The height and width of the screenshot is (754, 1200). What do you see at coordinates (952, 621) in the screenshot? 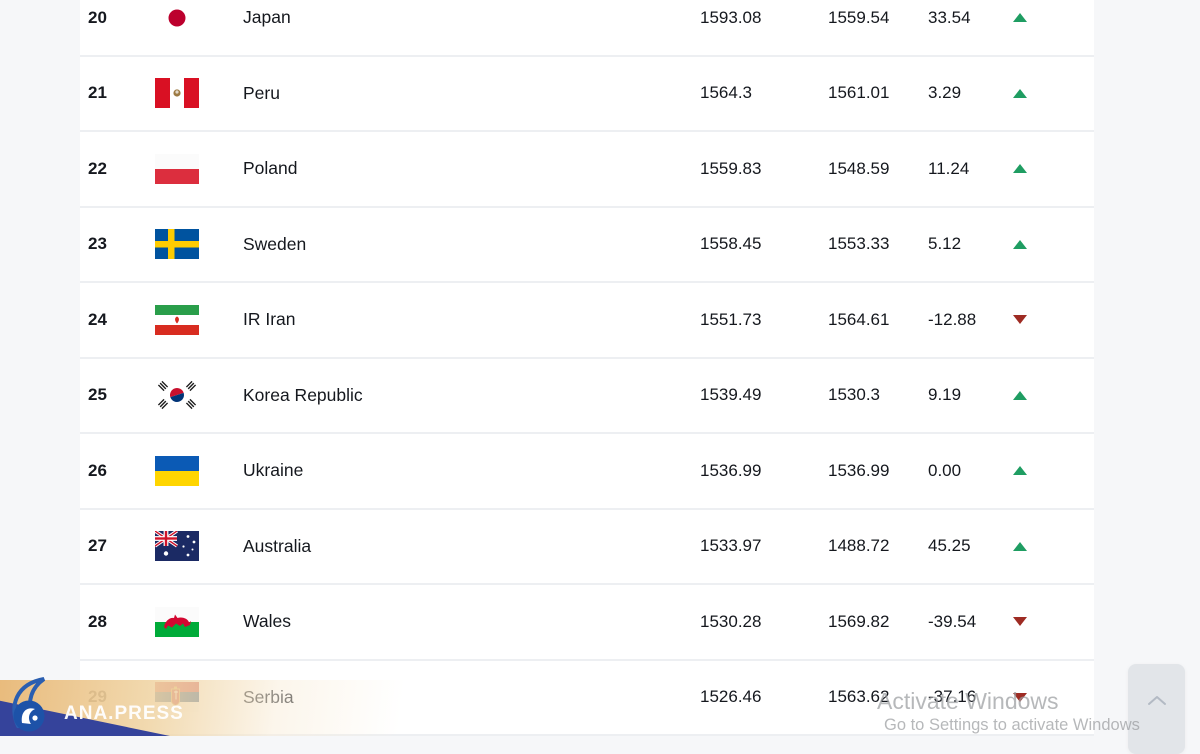
I see `change-cell: -39.54` at bounding box center [952, 621].